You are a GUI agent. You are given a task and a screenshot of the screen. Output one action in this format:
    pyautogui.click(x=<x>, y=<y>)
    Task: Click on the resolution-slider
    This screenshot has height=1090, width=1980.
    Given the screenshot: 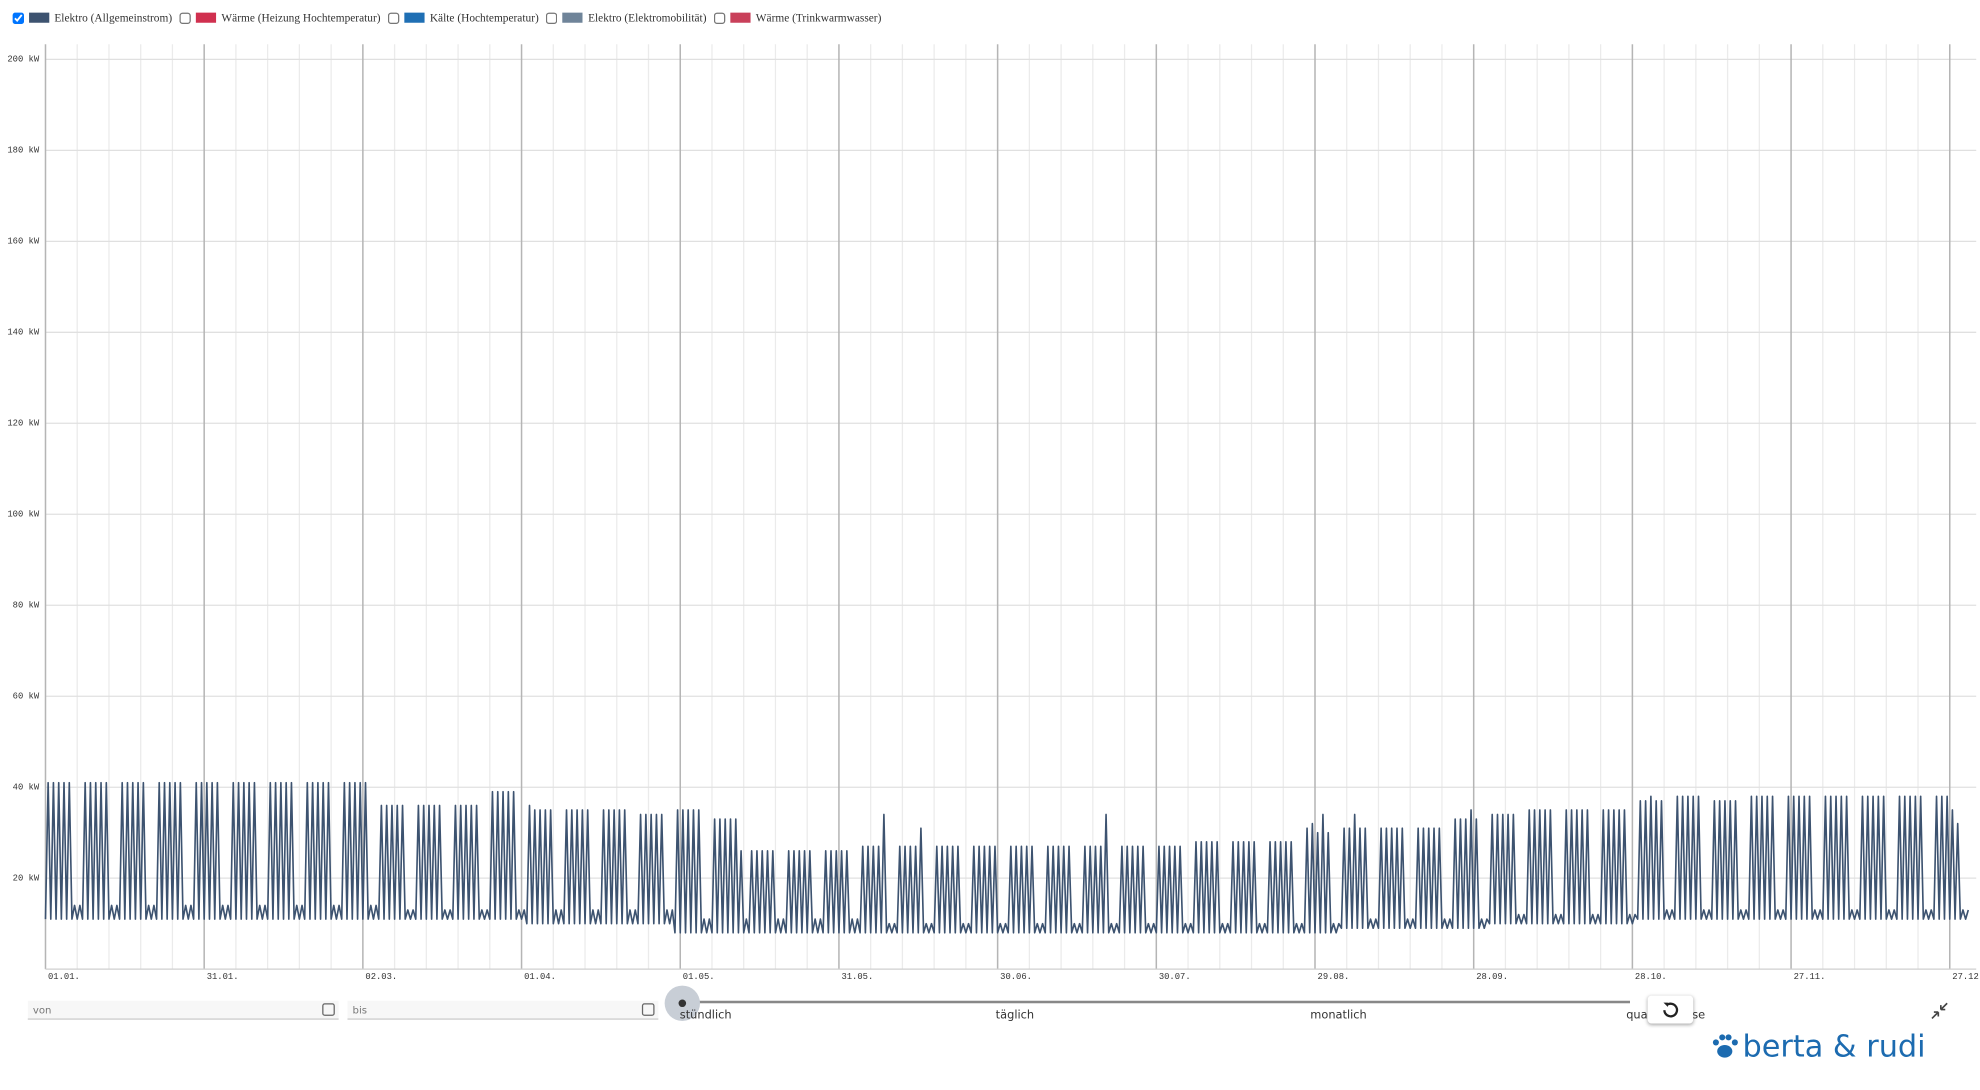 What is the action you would take?
    pyautogui.click(x=1156, y=1002)
    